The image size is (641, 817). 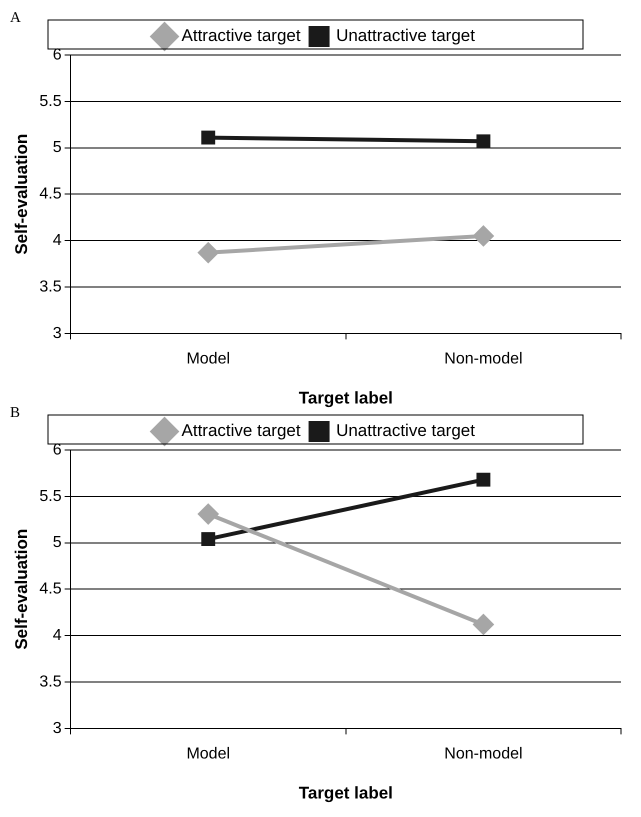 What do you see at coordinates (15, 18) in the screenshot?
I see `text: A` at bounding box center [15, 18].